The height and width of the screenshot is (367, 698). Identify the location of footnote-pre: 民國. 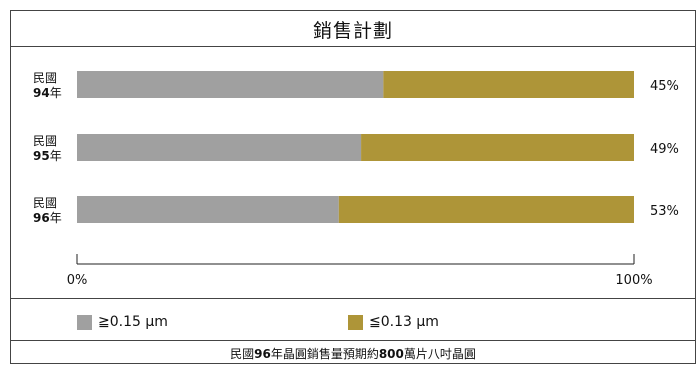
(242, 354).